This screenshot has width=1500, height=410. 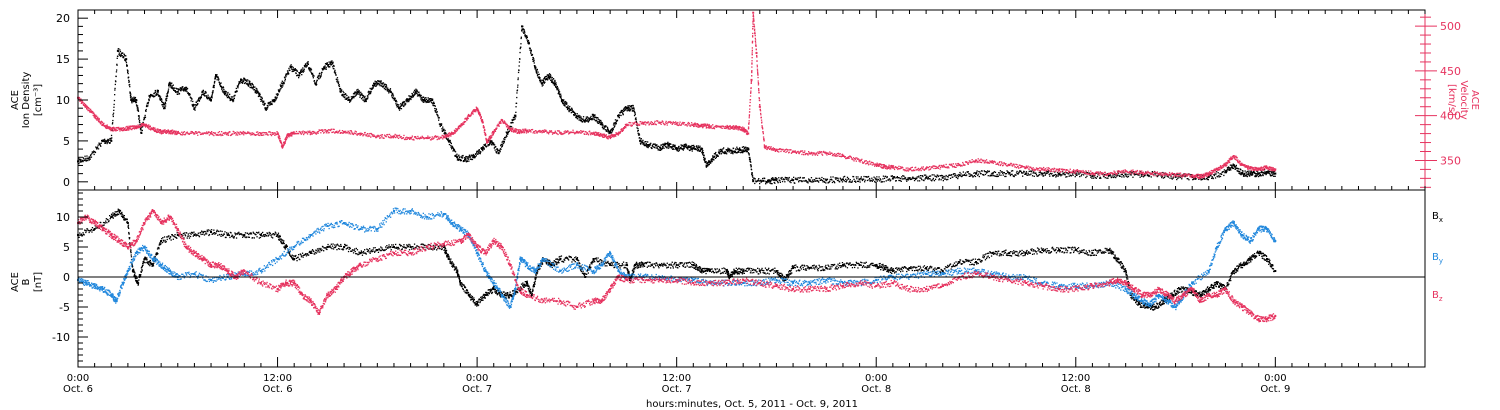 I want to click on bottom-left-tick-label: 5, so click(x=66, y=247).